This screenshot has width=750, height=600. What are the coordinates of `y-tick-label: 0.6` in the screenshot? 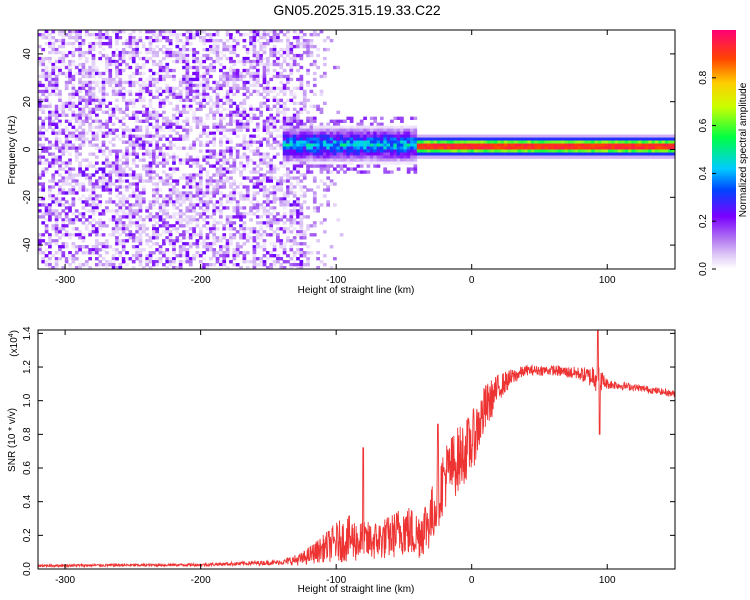 It's located at (27, 468).